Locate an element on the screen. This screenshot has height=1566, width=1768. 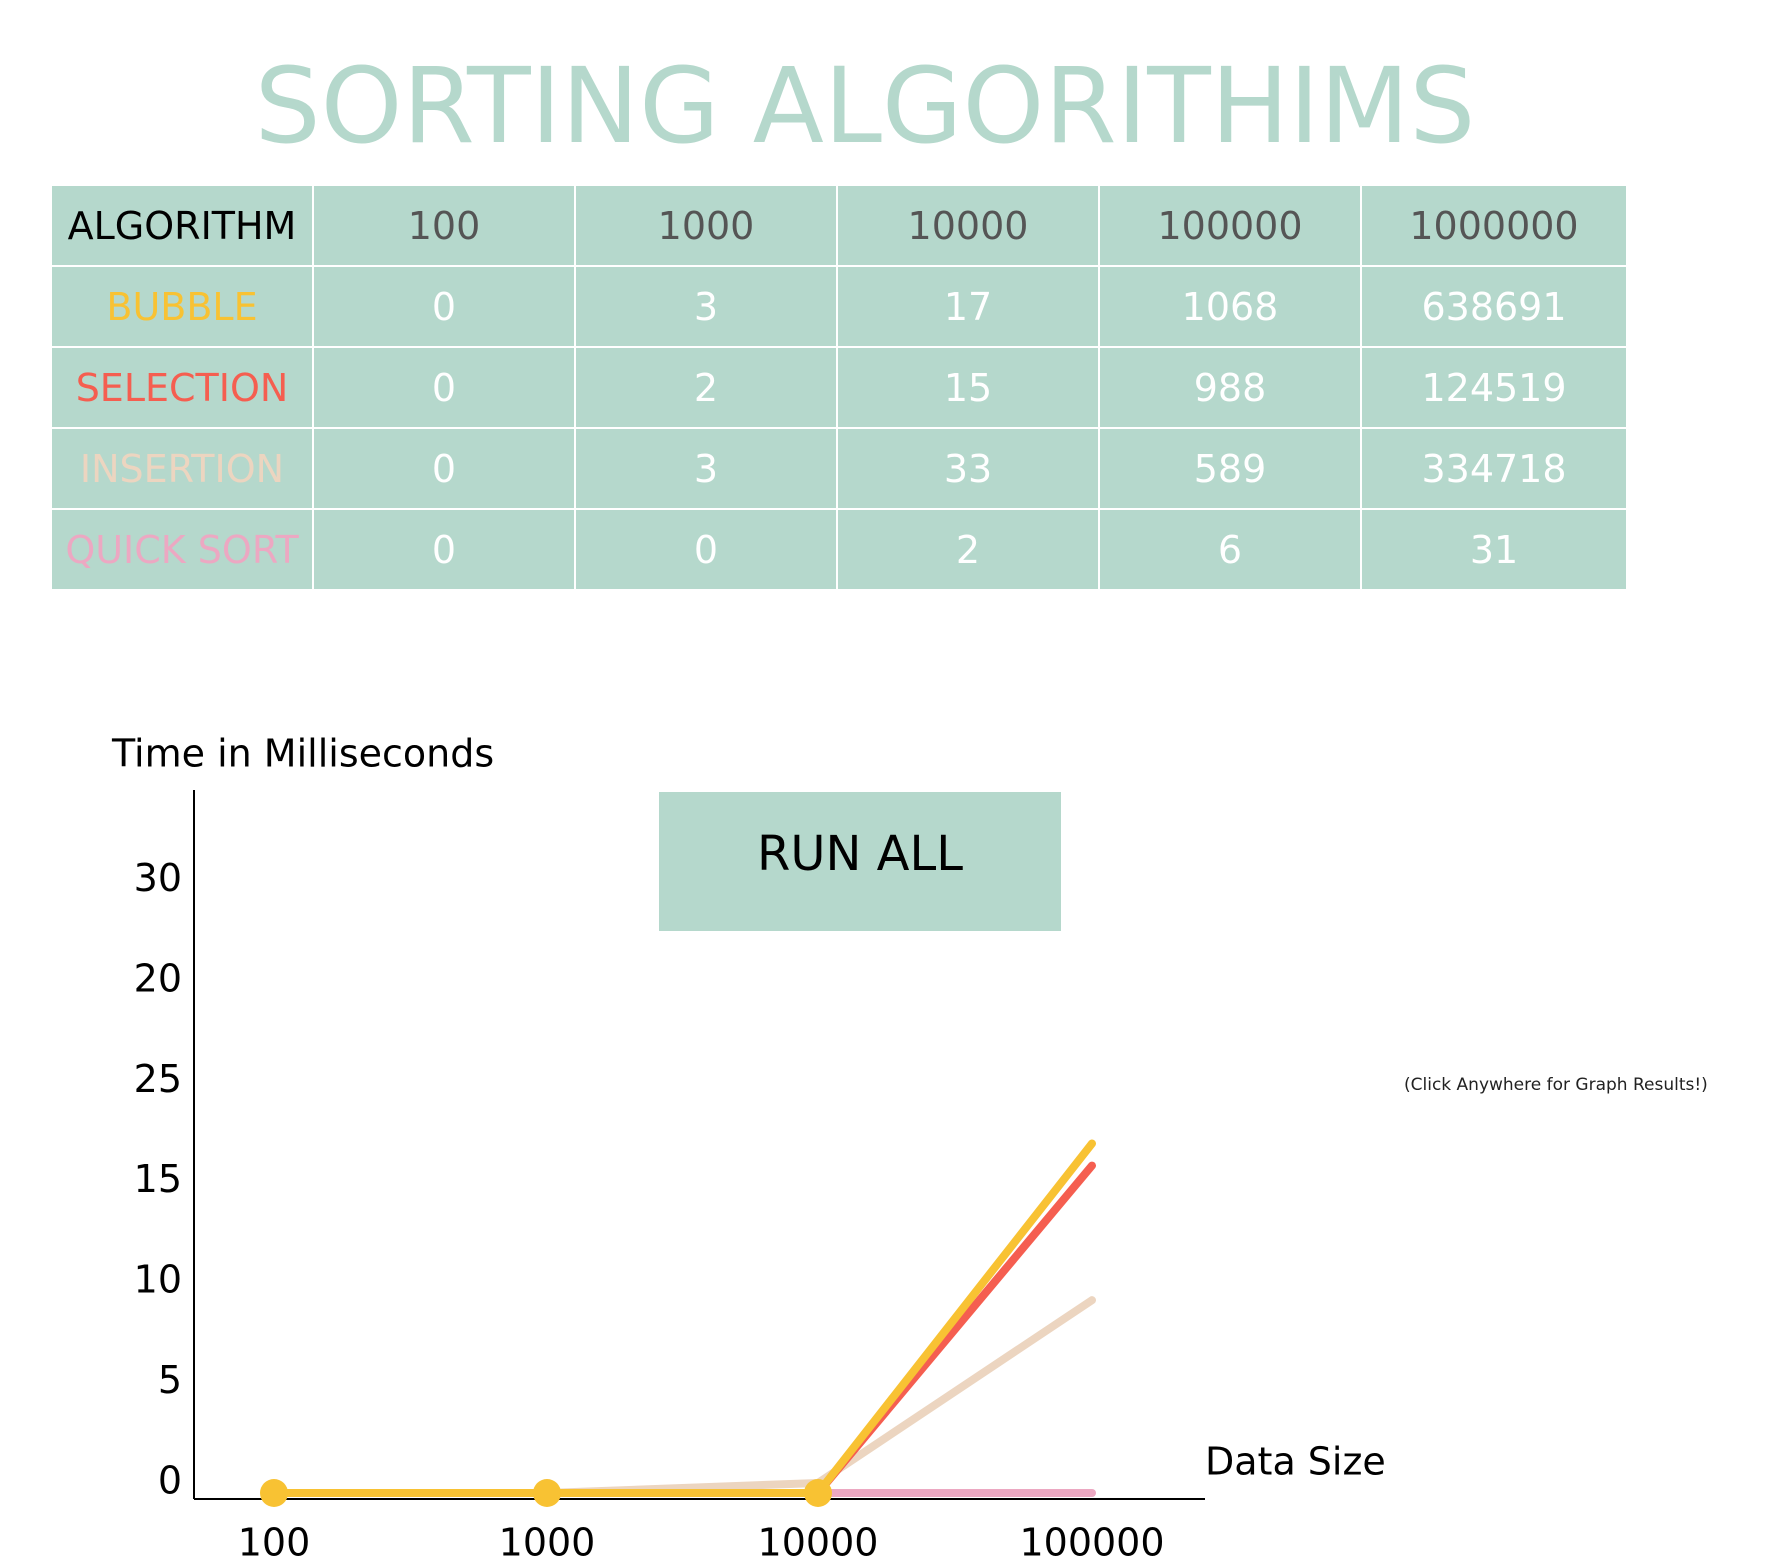
y-tick-label: 25 is located at coordinates (158, 1079).